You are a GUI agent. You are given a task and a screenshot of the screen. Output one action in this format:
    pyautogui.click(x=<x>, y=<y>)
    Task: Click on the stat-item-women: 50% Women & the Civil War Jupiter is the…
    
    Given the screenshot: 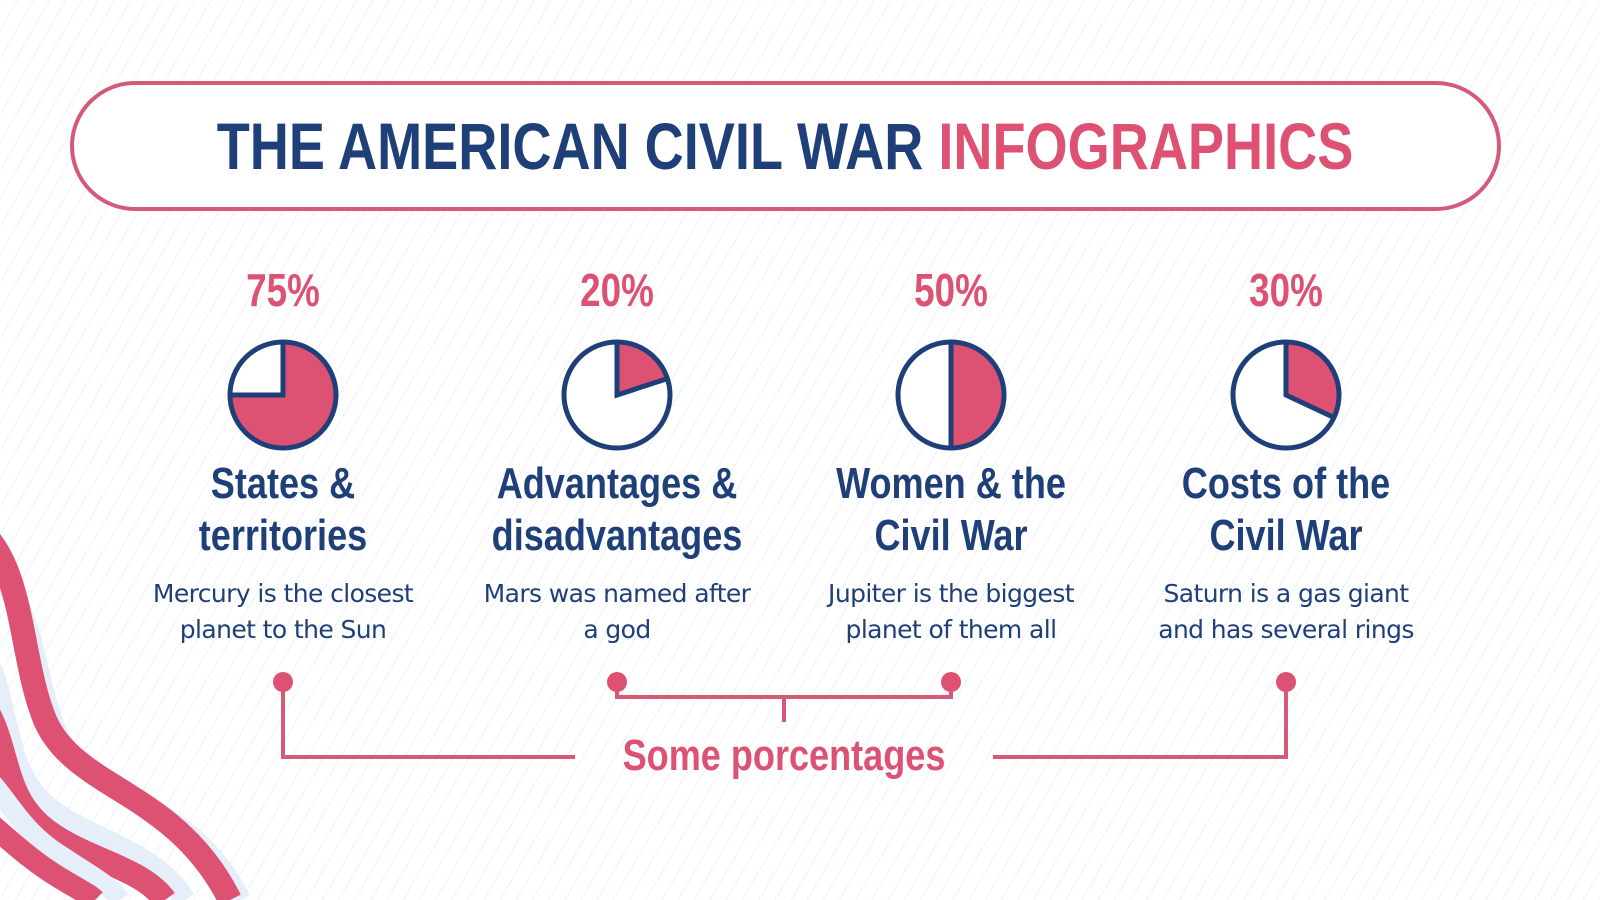 What is the action you would take?
    pyautogui.click(x=951, y=455)
    